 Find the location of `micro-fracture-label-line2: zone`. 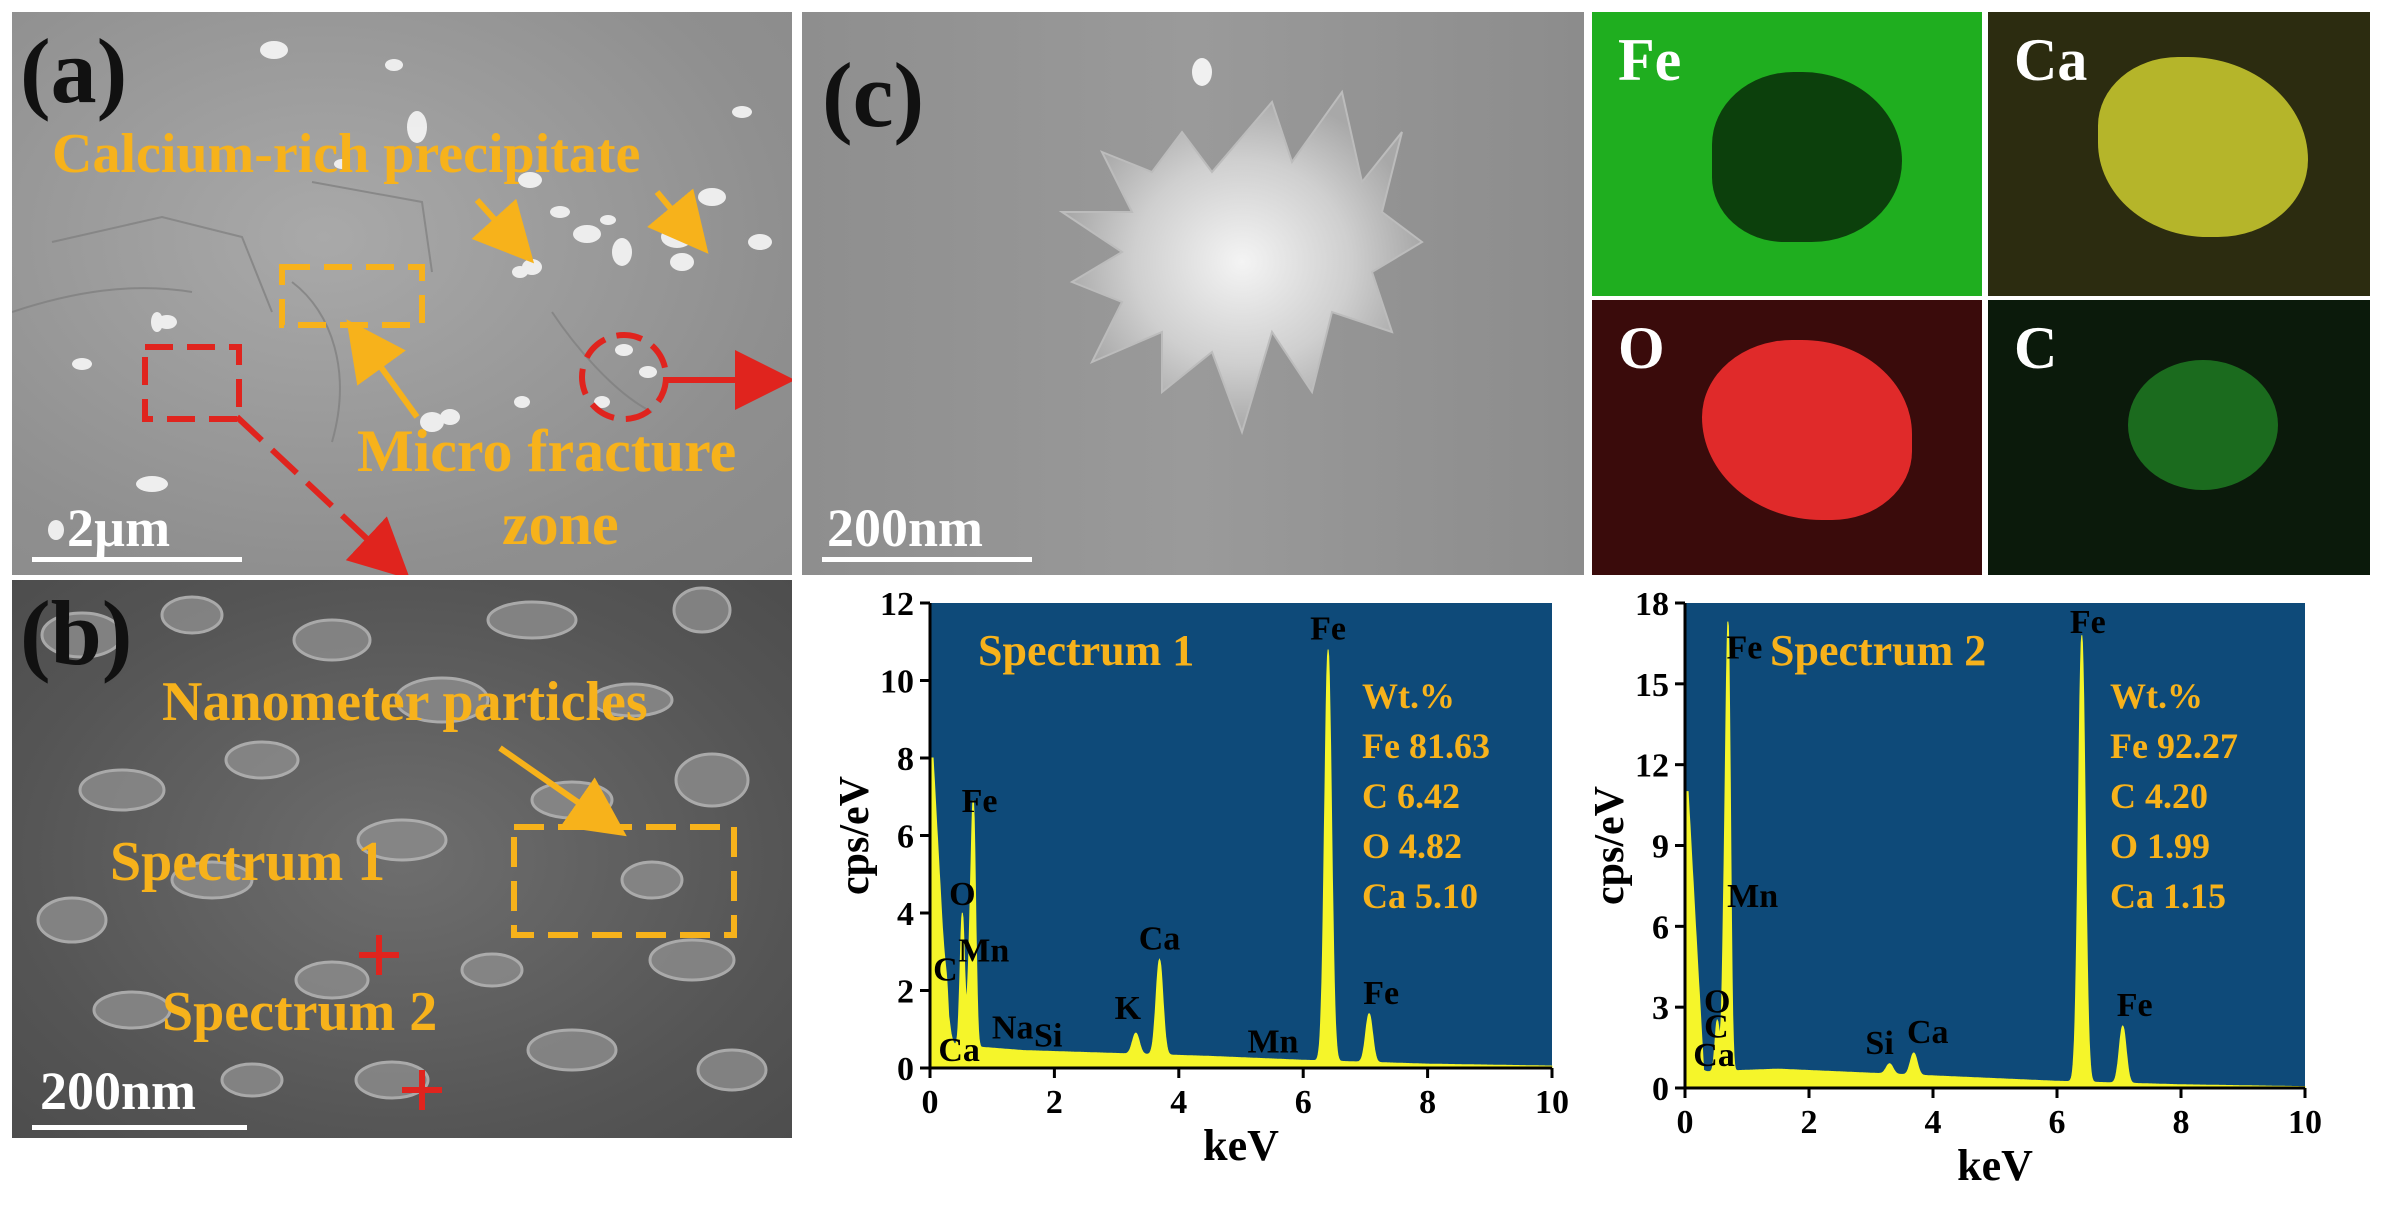

micro-fracture-label-line2: zone is located at coordinates (560, 524).